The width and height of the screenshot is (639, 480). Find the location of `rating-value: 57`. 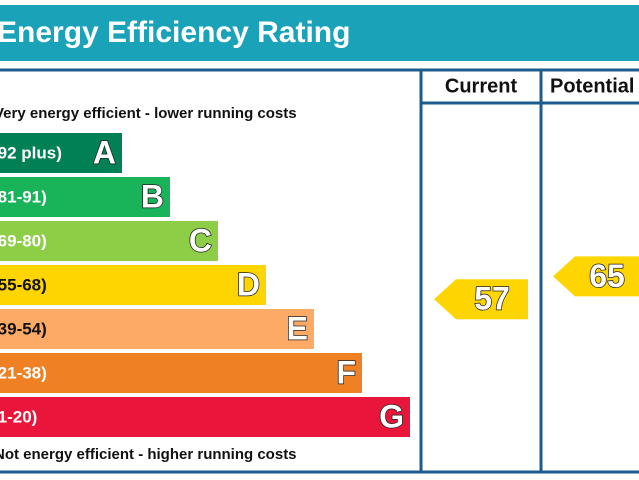

rating-value: 57 is located at coordinates (492, 299).